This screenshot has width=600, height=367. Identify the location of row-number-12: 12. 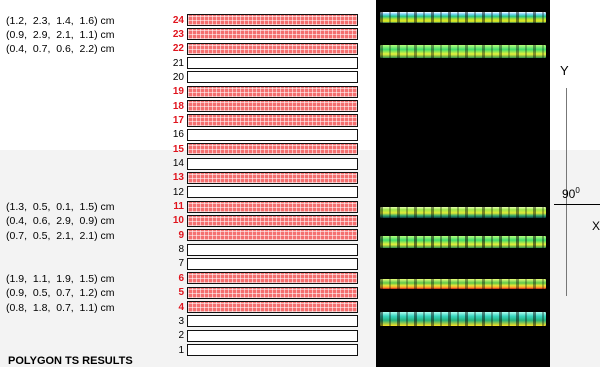
(178, 192).